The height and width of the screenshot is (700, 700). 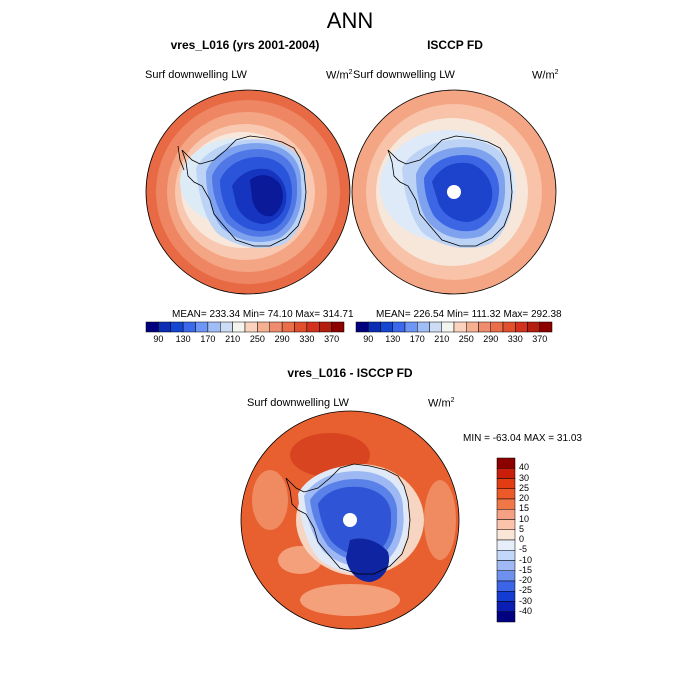 What do you see at coordinates (404, 75) in the screenshot?
I see `panel-2-variable-label: Surf downwelling LW` at bounding box center [404, 75].